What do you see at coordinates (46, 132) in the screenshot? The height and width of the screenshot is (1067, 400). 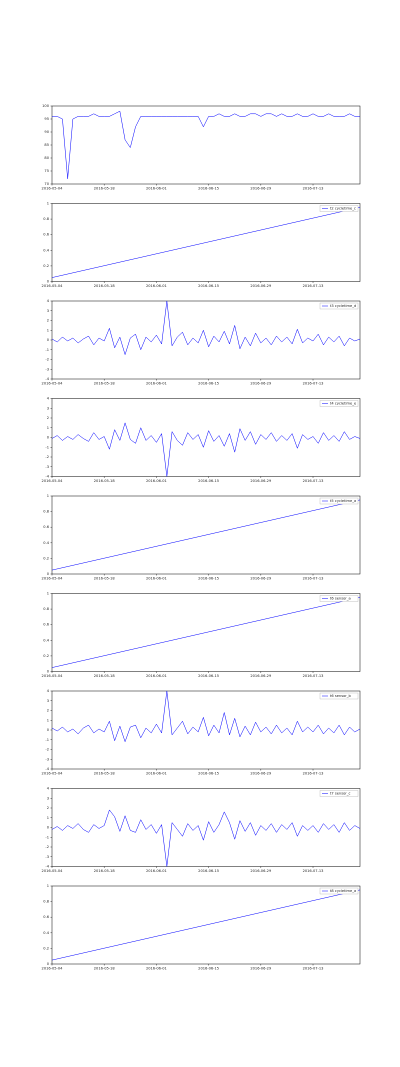 I see `y-tick-label: 90` at bounding box center [46, 132].